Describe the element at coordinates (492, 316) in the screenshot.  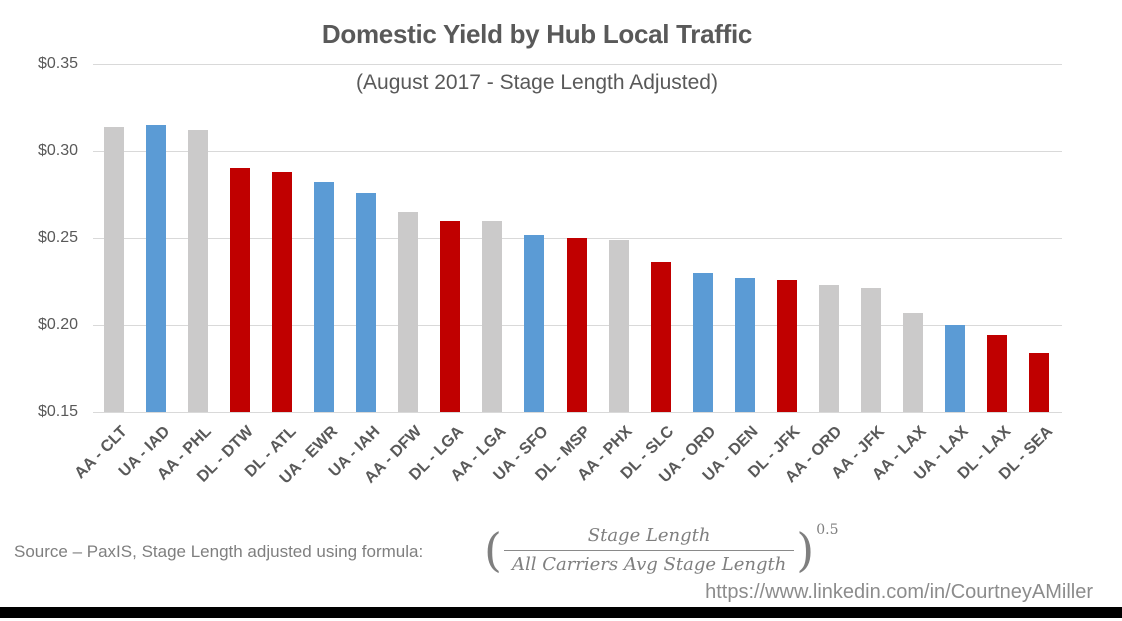
I see `bar-AA-LGA` at that location.